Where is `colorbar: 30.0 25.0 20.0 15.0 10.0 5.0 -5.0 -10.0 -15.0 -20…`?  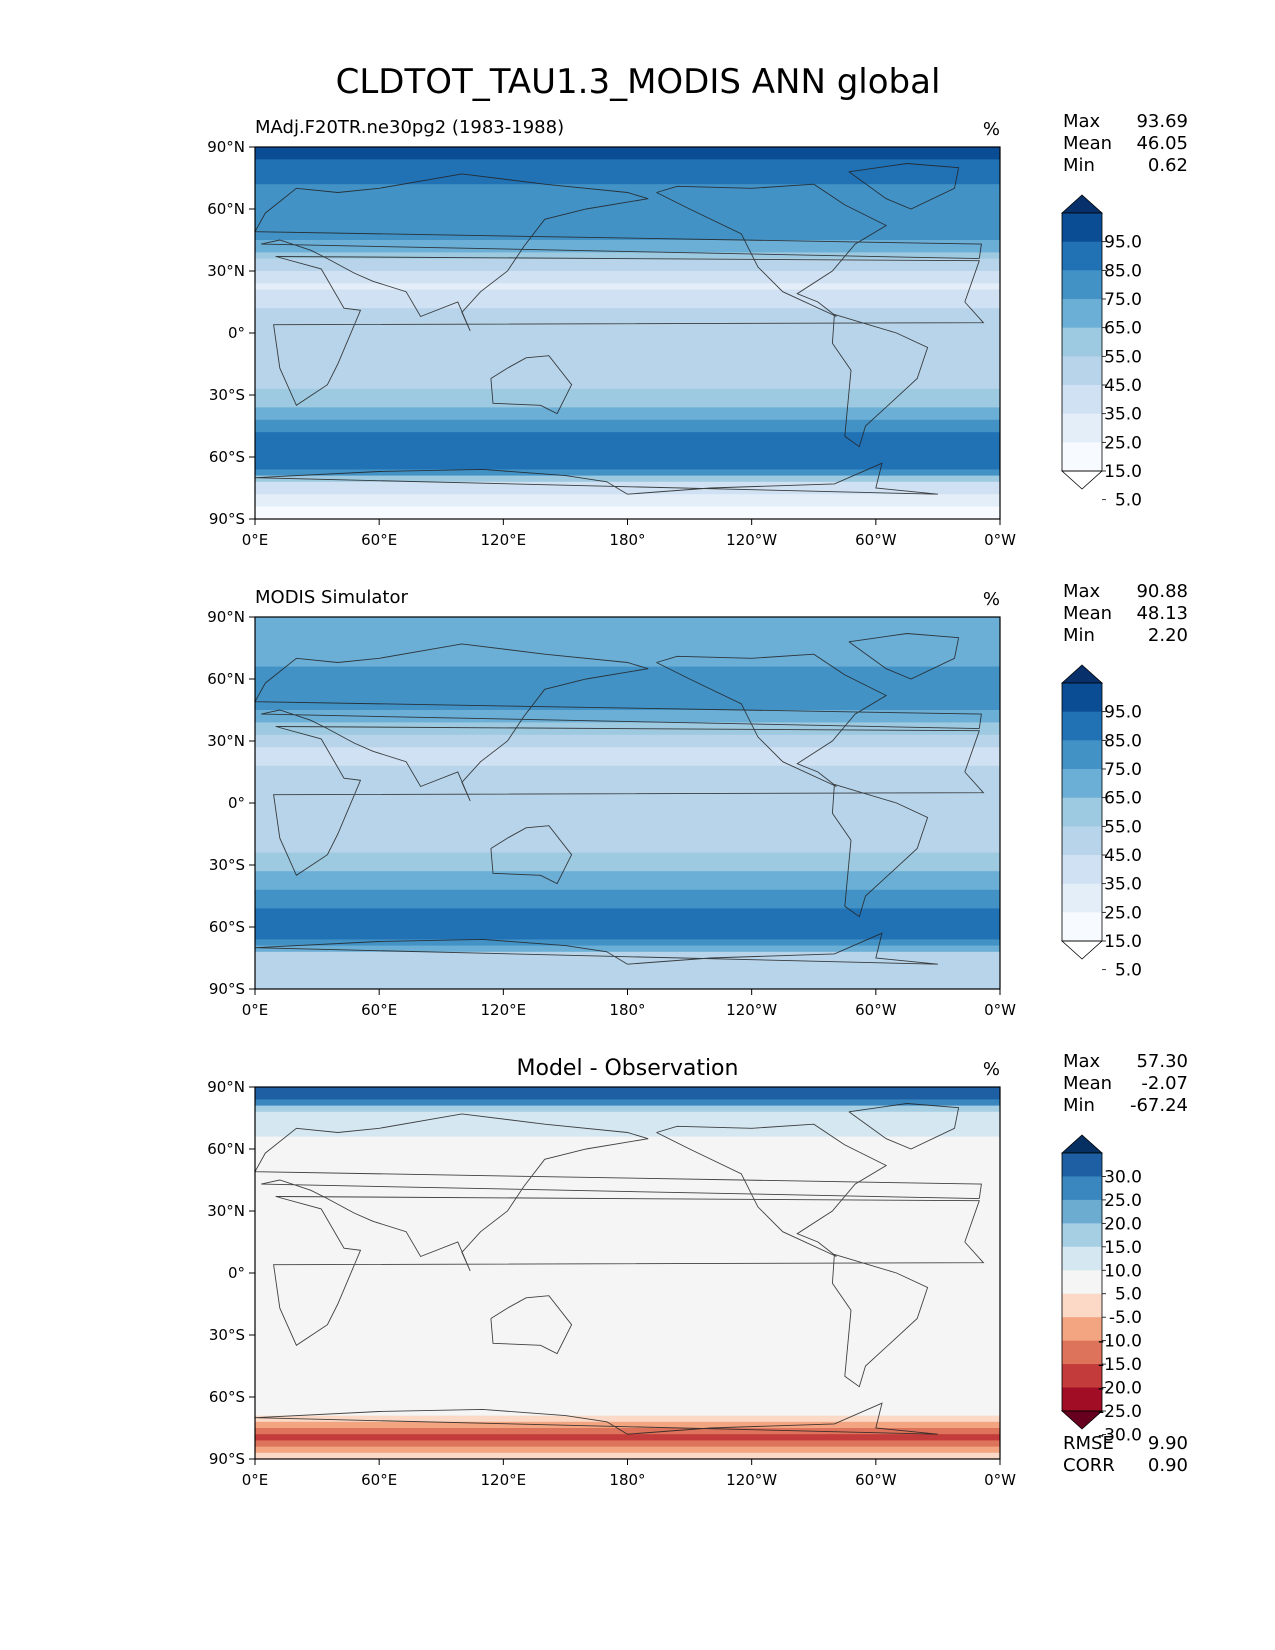
colorbar: 30.0 25.0 20.0 15.0 10.0 5.0 -5.0 -10.0 -15.0 -20… is located at coordinates (1101, 1289).